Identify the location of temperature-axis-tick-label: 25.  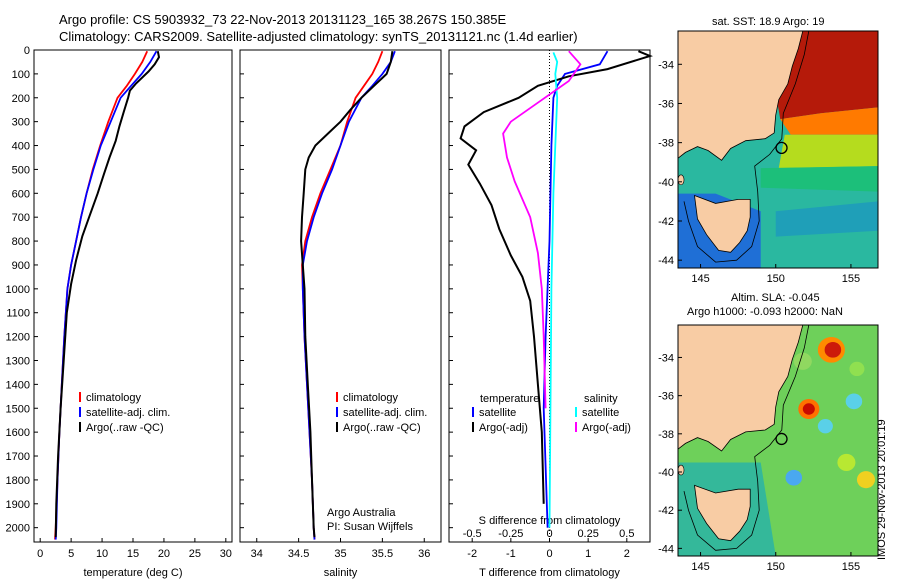
(195, 554).